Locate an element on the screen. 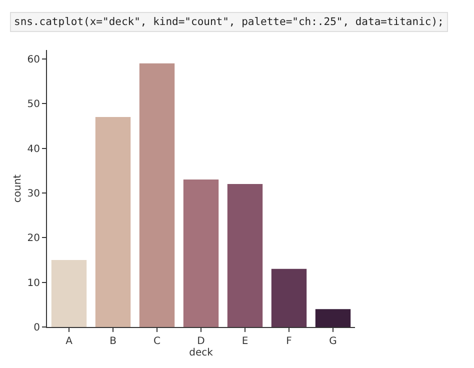  text: sns.catplot(x="deck", kind="count", palette="ch:.25", data=titanic); is located at coordinates (229, 22).